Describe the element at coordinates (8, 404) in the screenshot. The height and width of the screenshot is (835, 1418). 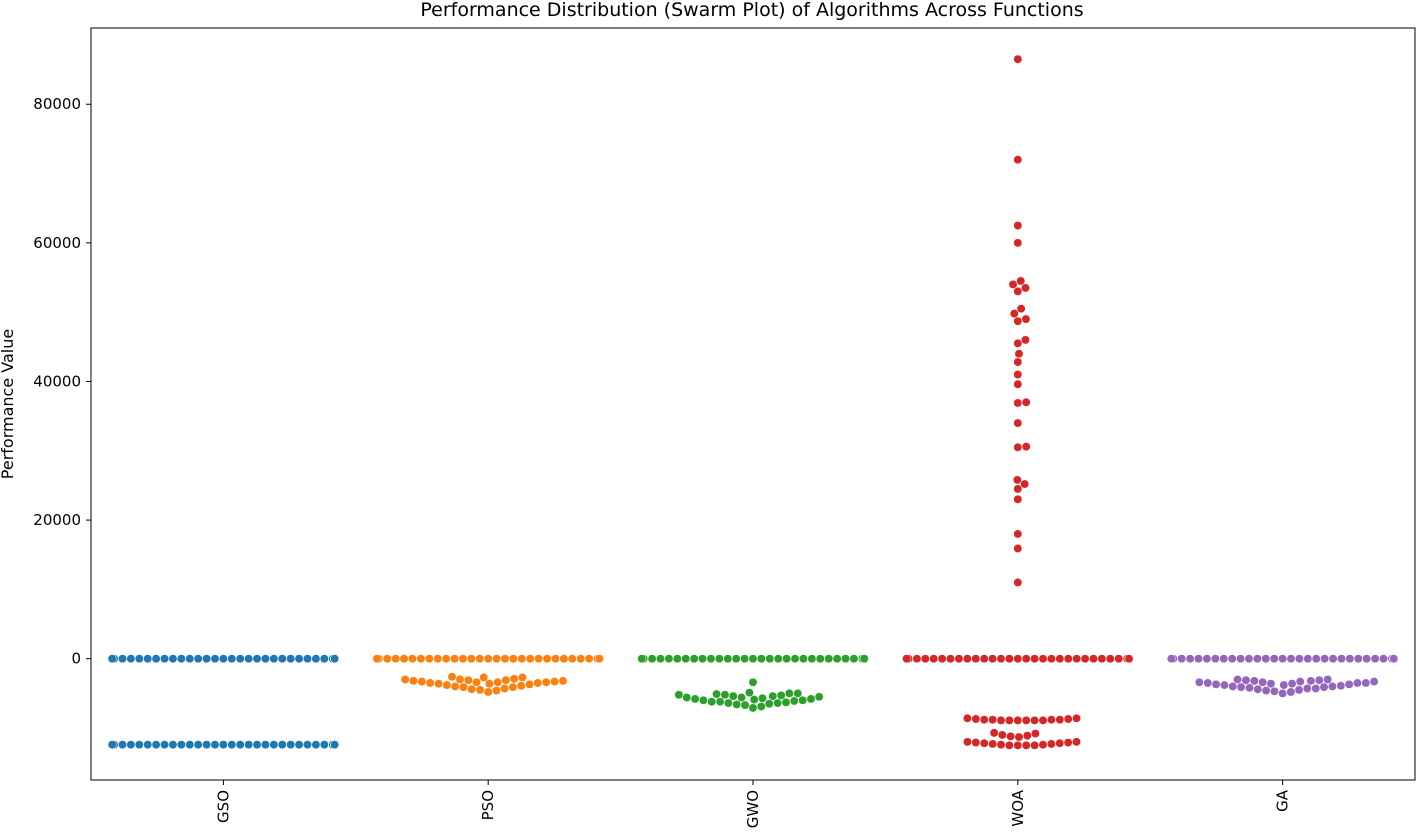
I see `y-axis-label: Performance Value` at that location.